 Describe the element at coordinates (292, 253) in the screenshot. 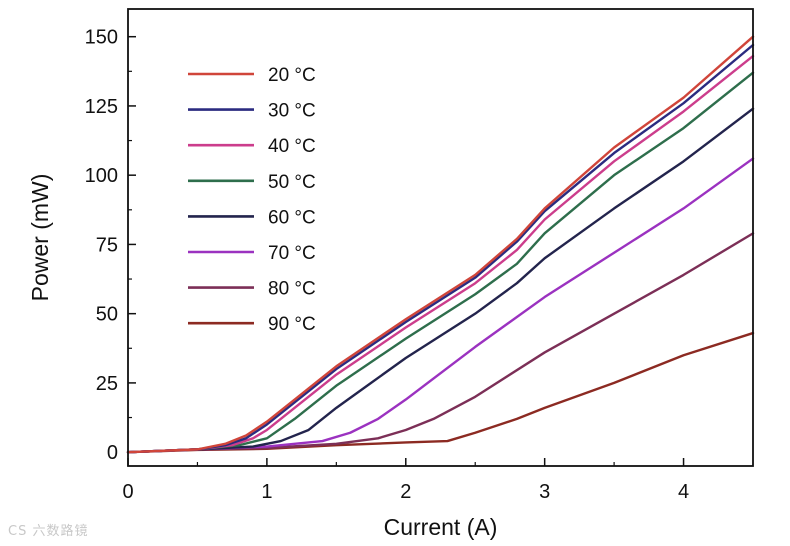

I see `legend-label: 70 °C` at that location.